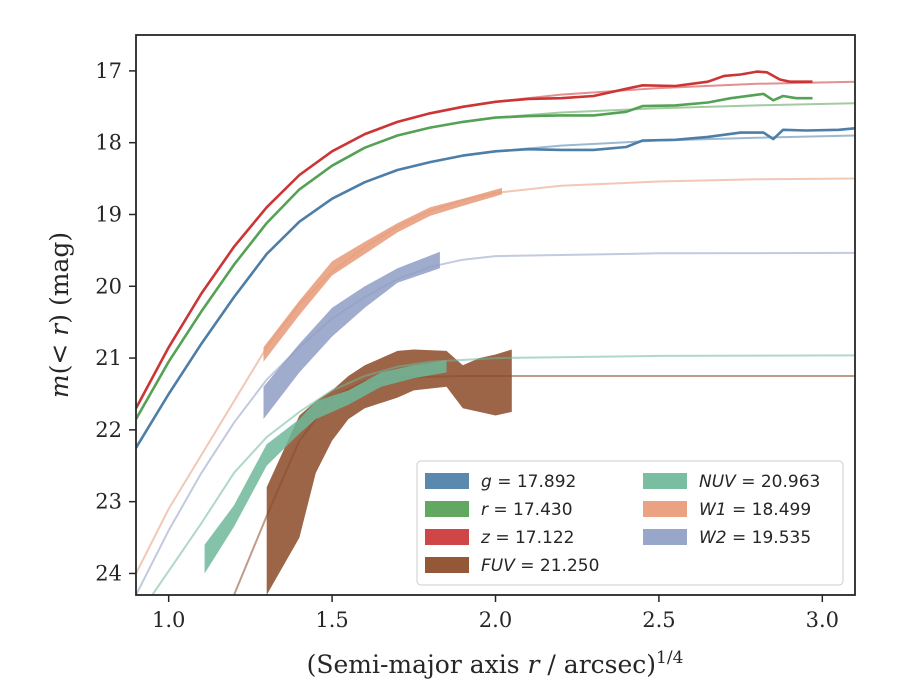 The image size is (900, 700). Describe the element at coordinates (755, 538) in the screenshot. I see `legend-label-w2: W2 = 19.535` at that location.